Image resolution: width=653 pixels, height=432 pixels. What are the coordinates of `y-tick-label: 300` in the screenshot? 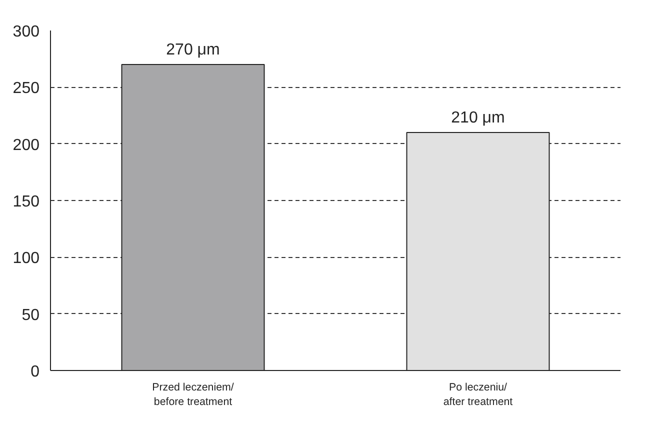 It's located at (26, 32).